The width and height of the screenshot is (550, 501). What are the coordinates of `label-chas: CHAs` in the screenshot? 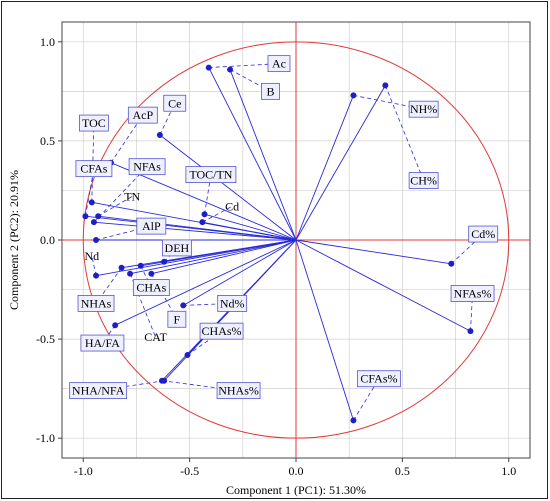 It's located at (151, 287).